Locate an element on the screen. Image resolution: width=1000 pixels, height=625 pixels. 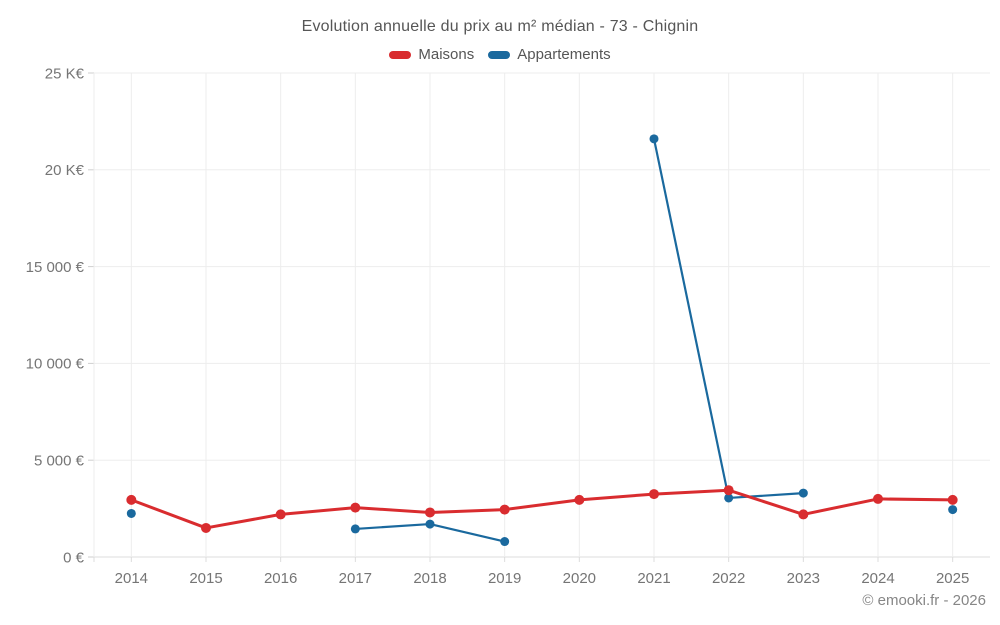
x-axis-label: 2014 is located at coordinates (131, 578).